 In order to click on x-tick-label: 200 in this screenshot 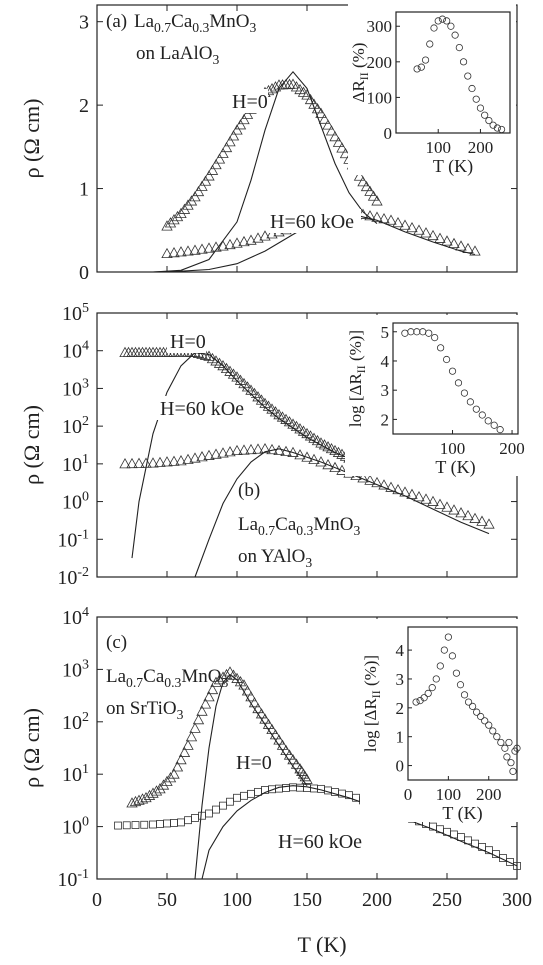, I will do `click(377, 900)`.